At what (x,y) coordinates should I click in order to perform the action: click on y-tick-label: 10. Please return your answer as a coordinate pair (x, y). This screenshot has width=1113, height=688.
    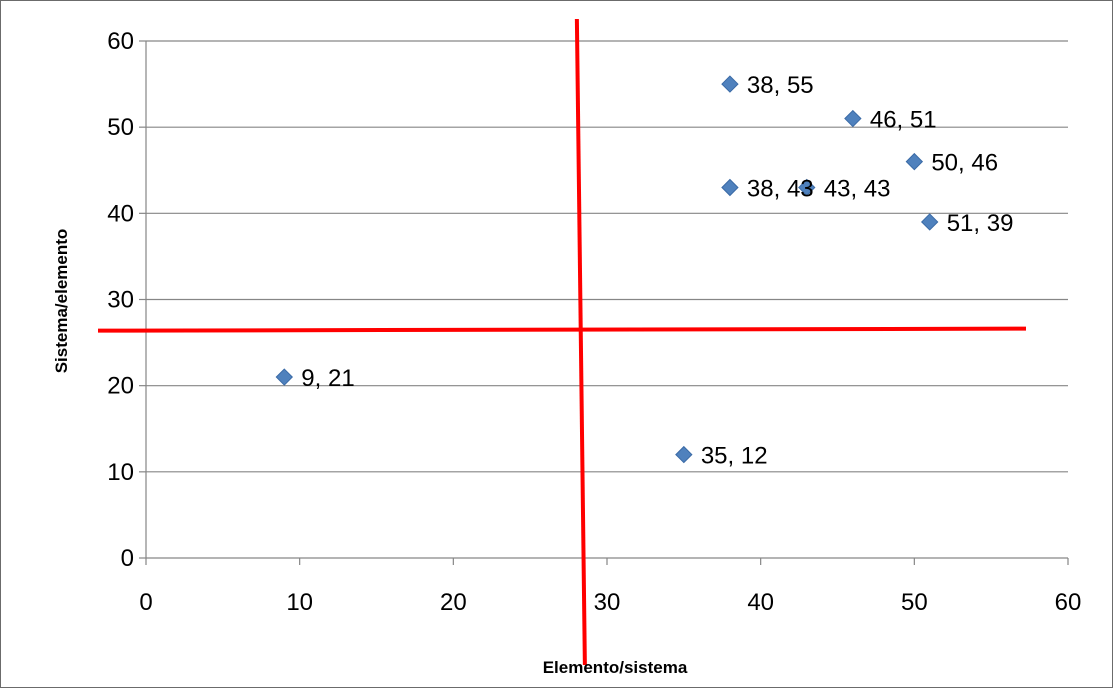
    Looking at the image, I should click on (120, 472).